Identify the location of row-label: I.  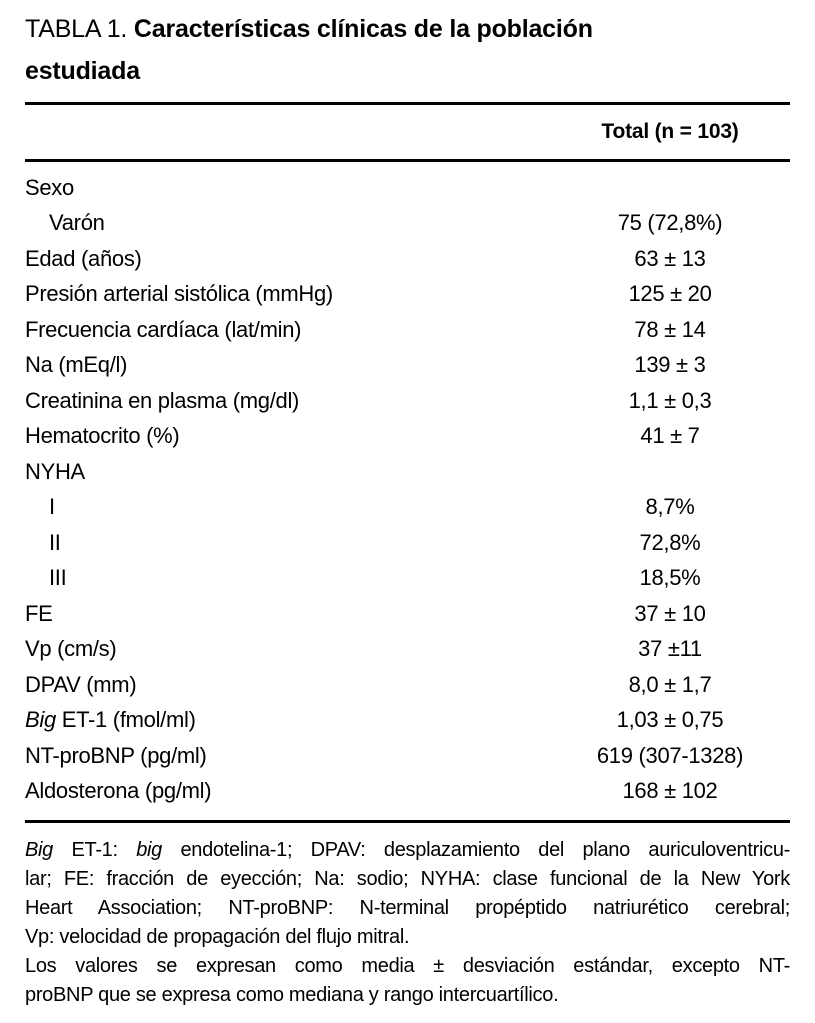
(287, 507).